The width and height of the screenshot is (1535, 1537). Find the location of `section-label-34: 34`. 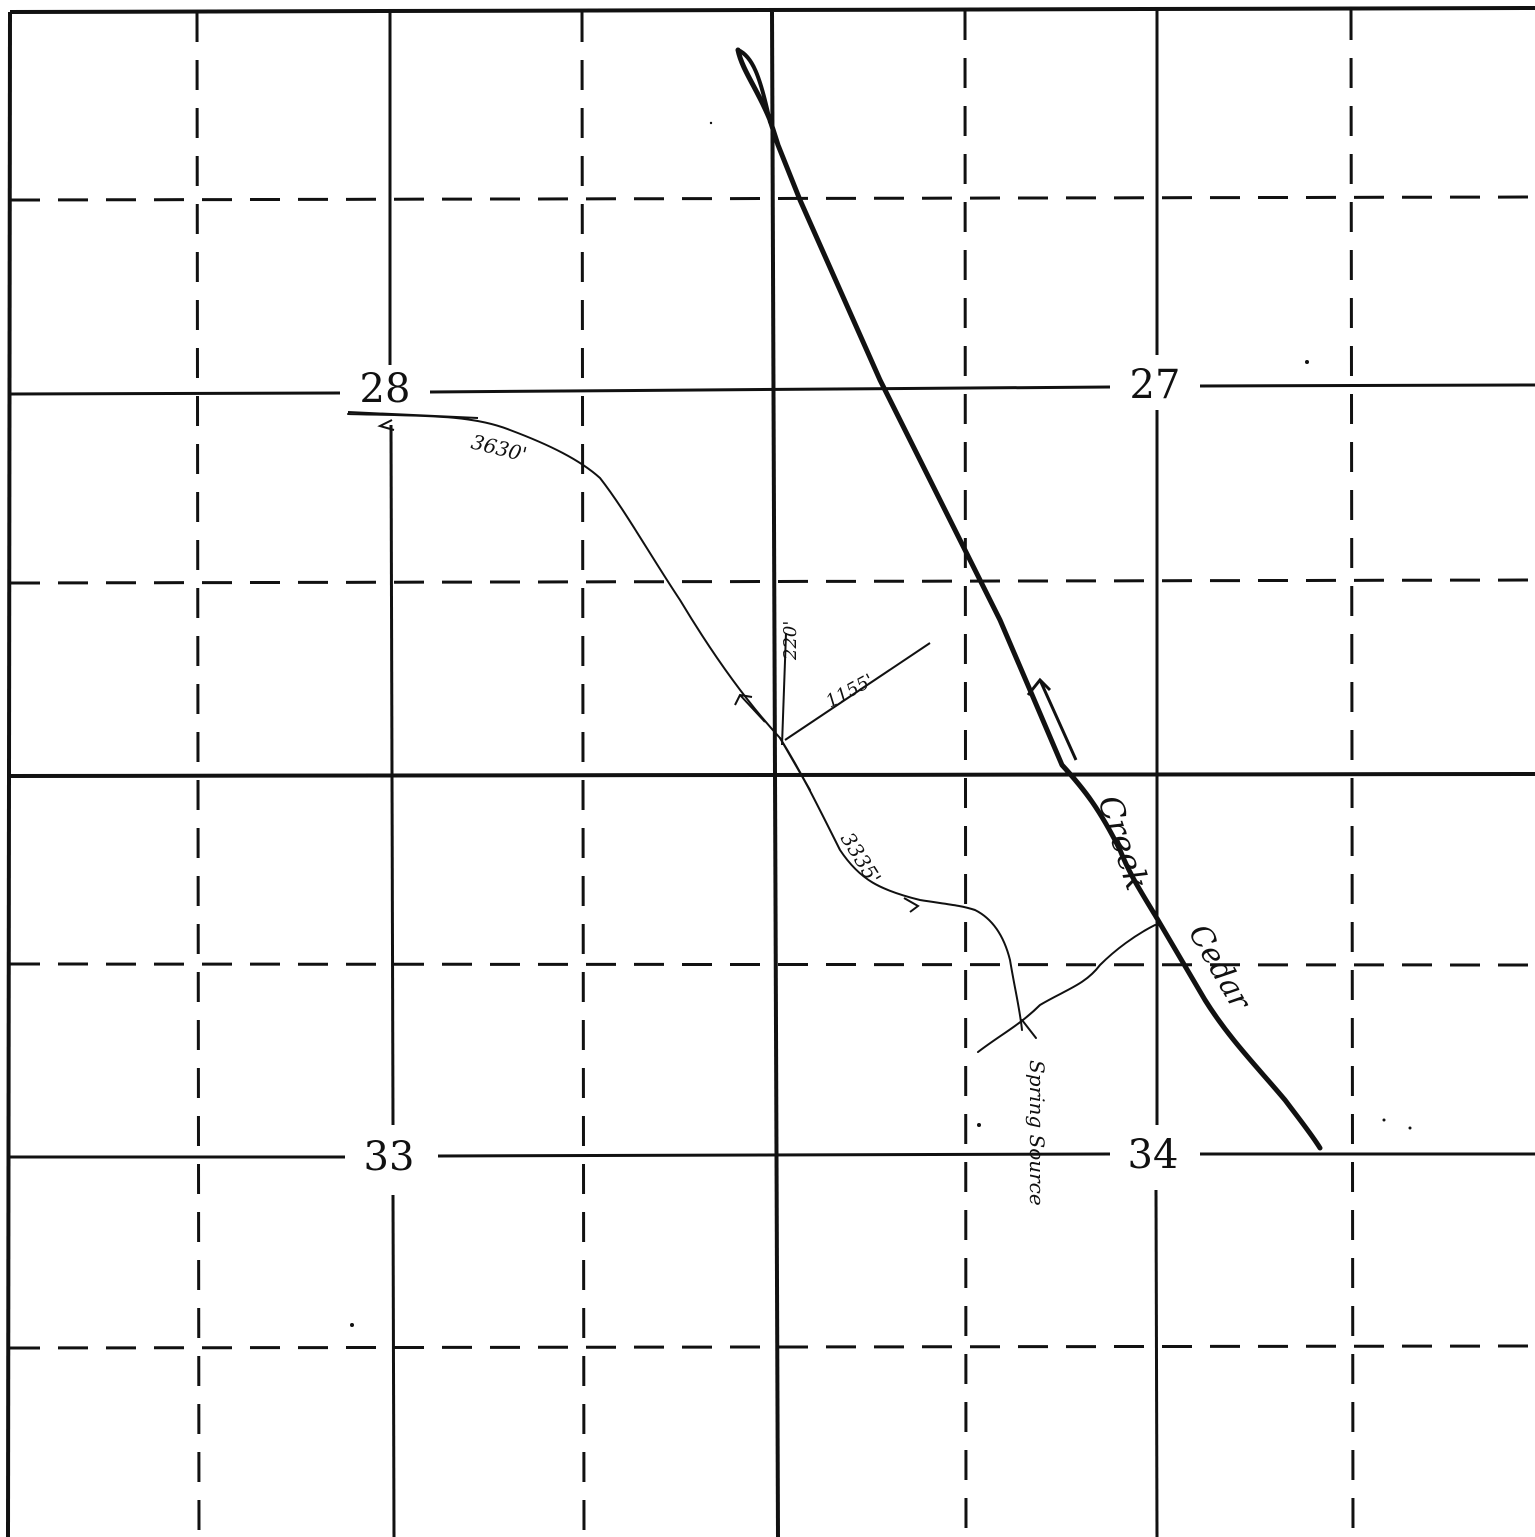

section-label-34: 34 is located at coordinates (1153, 1155).